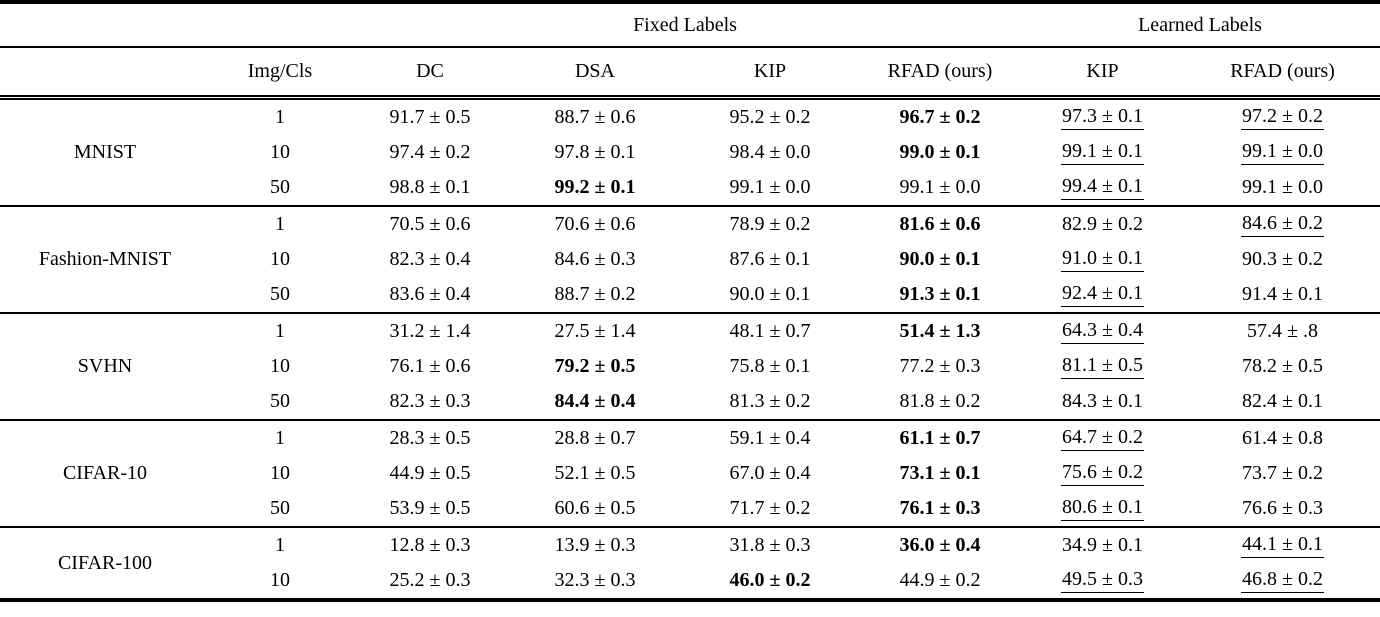 This screenshot has width=1380, height=617. What do you see at coordinates (430, 117) in the screenshot?
I see `data-cell-value: 91.7 ± 0.5` at bounding box center [430, 117].